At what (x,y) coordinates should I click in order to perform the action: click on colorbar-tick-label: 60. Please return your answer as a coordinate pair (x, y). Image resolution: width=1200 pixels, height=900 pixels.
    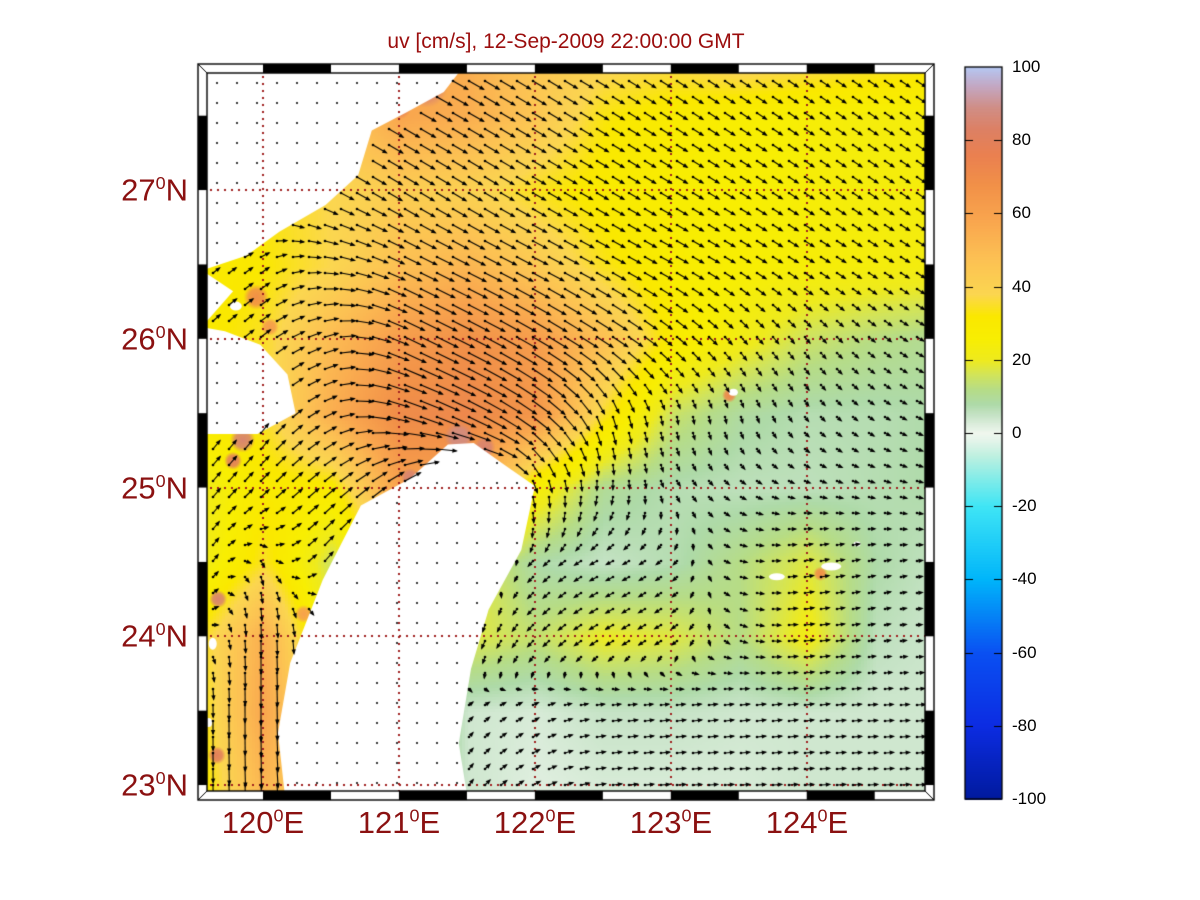
    Looking at the image, I should click on (1021, 212).